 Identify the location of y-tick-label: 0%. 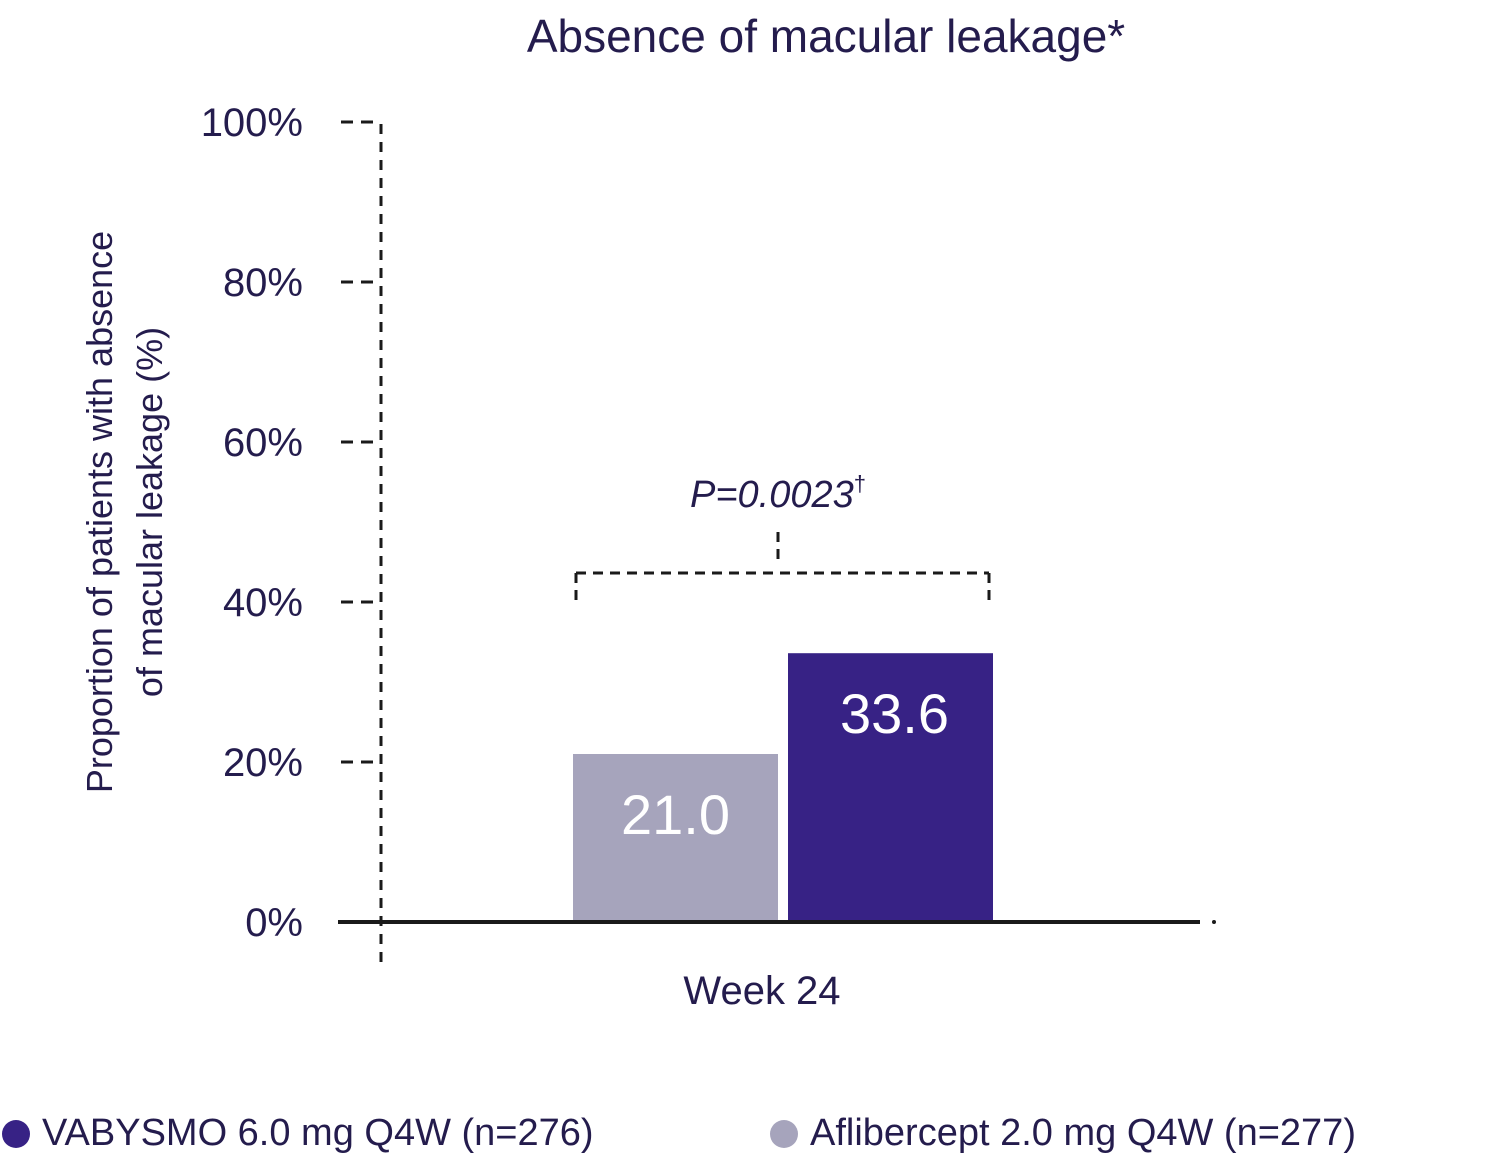
(274, 923).